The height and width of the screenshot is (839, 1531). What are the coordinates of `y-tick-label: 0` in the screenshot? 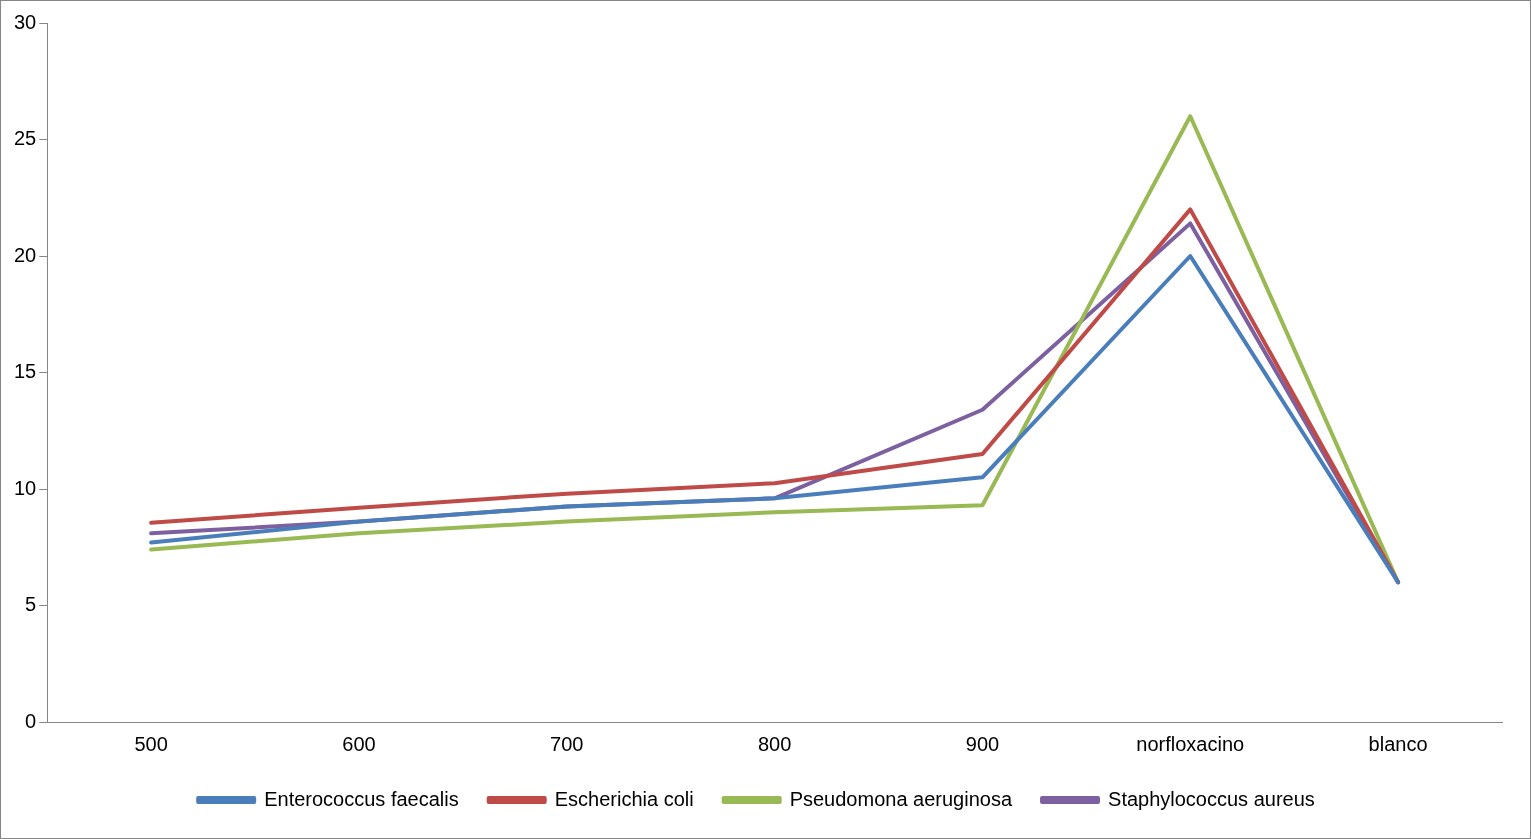 It's located at (31, 720).